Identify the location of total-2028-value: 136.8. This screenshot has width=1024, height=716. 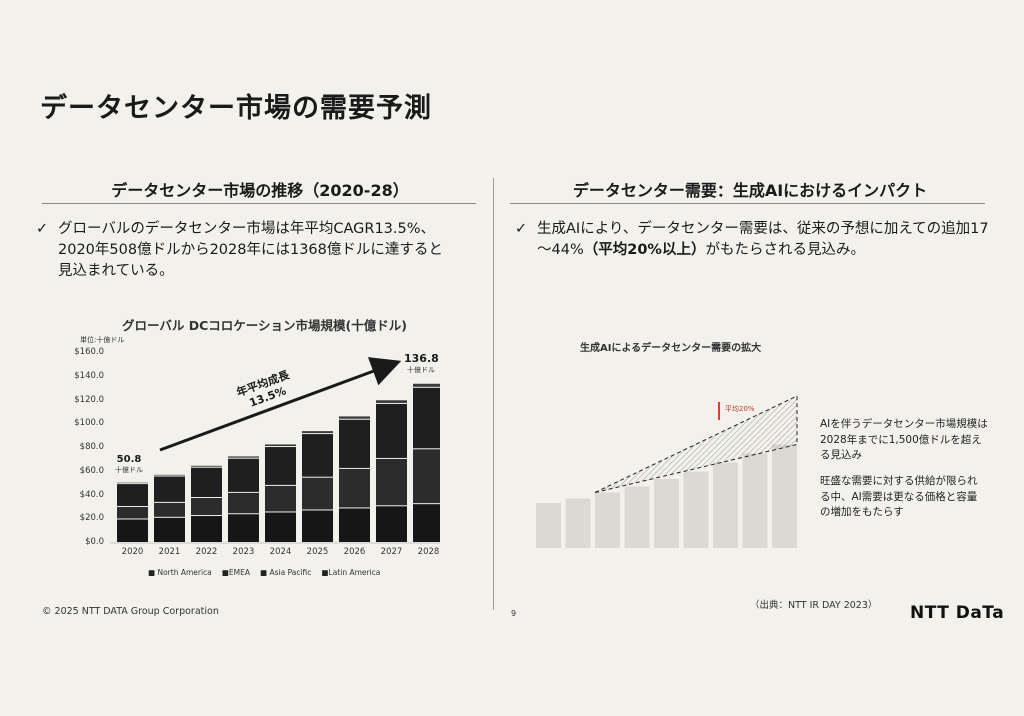
(421, 358).